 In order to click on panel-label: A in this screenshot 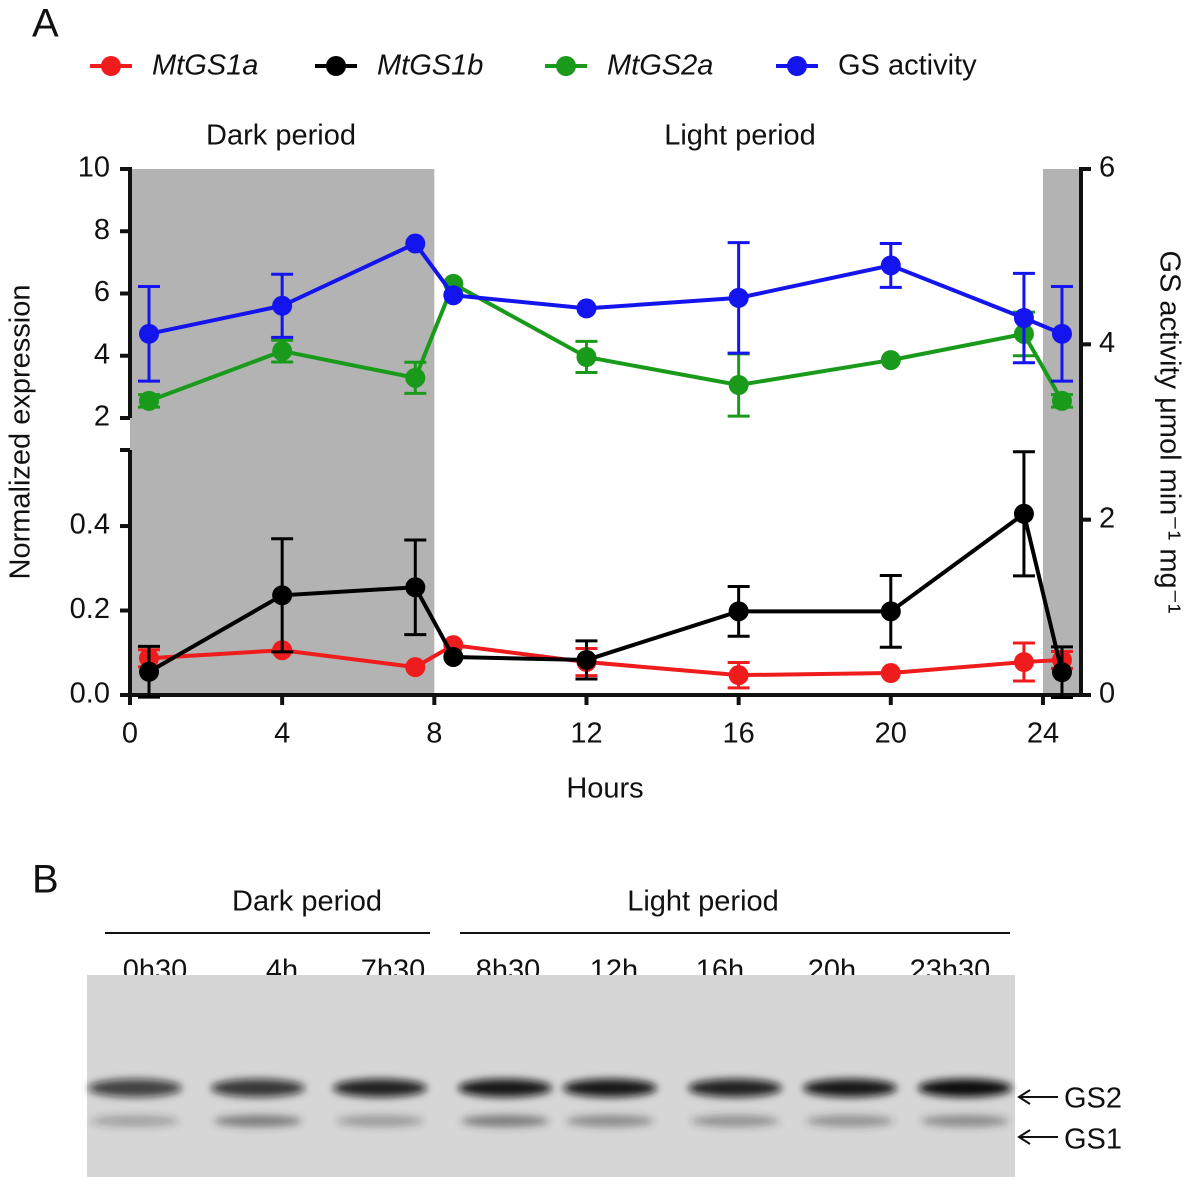, I will do `click(45, 24)`.